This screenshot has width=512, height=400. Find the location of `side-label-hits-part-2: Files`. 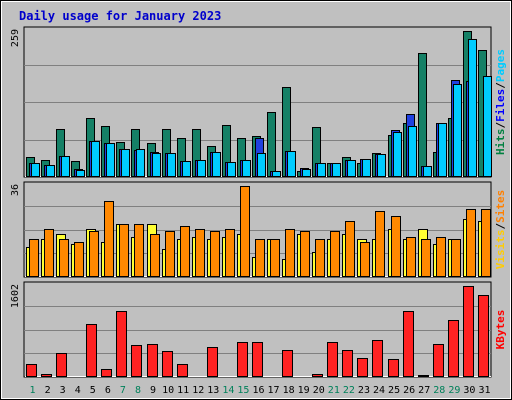

side-label-hits-part-2: Files is located at coordinates (500, 105).